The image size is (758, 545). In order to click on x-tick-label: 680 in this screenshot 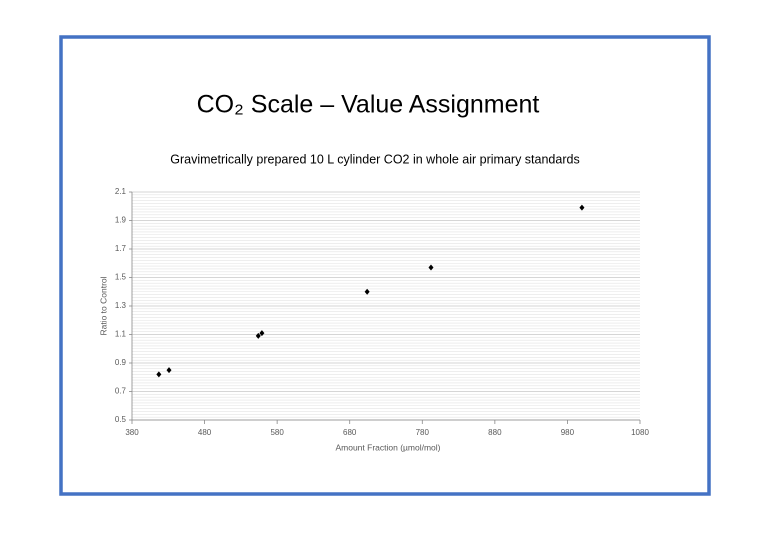, I will do `click(350, 432)`.